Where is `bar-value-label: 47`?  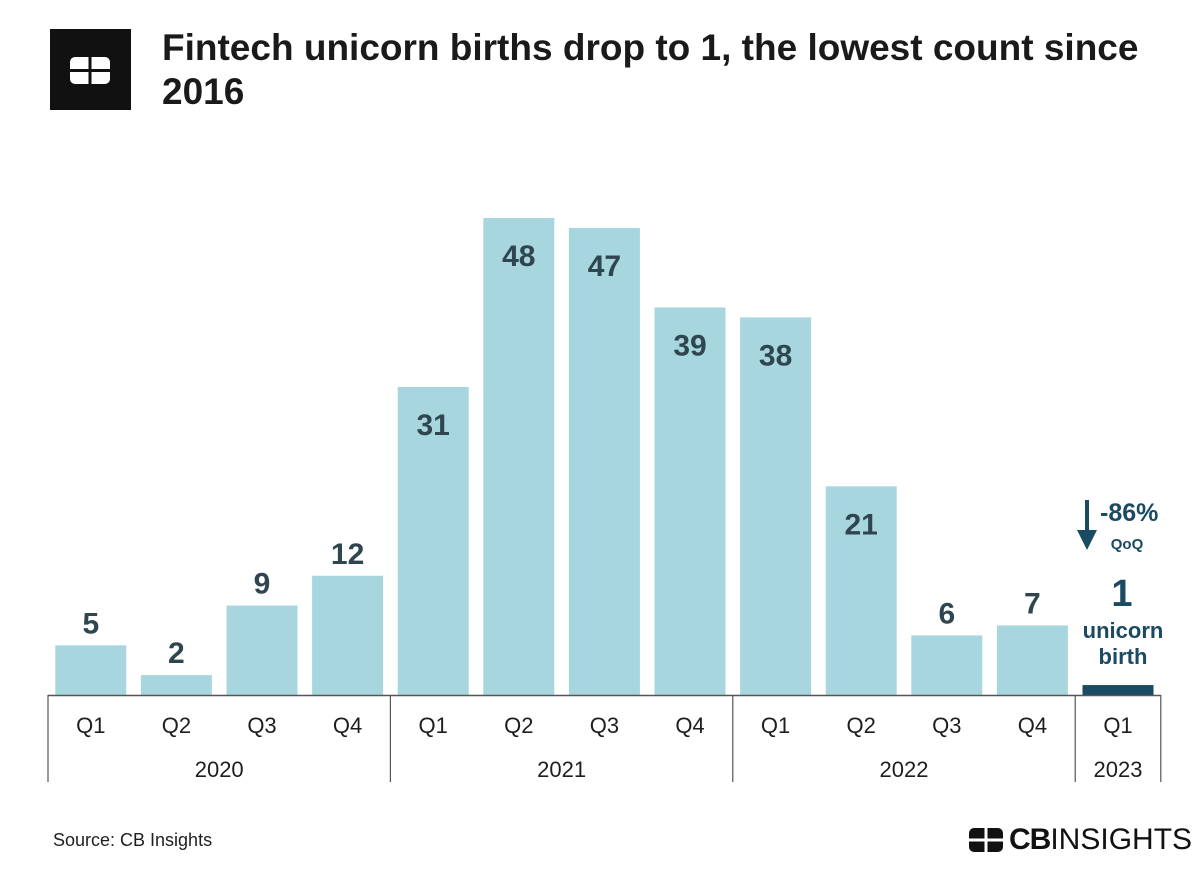
bar-value-label: 47 is located at coordinates (604, 266).